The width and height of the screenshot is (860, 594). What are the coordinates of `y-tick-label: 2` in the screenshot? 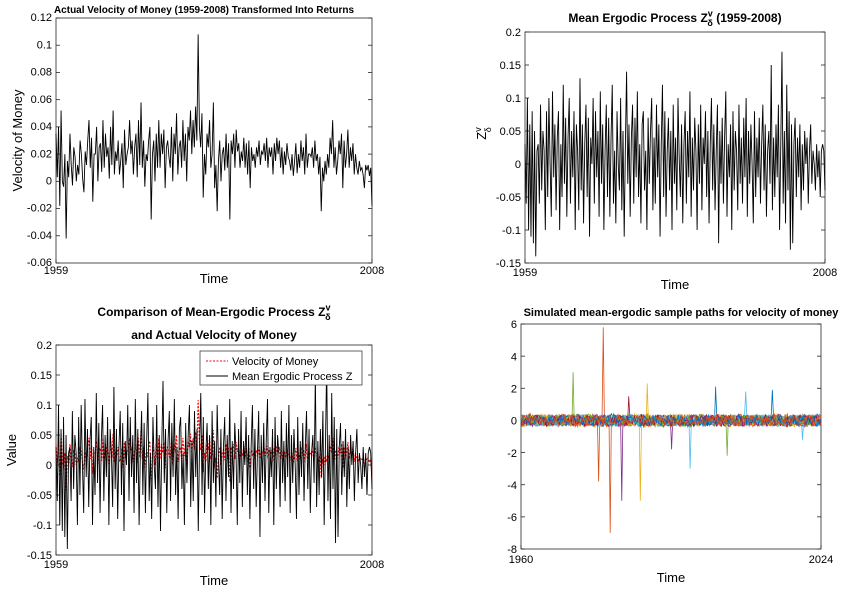 It's located at (514, 389).